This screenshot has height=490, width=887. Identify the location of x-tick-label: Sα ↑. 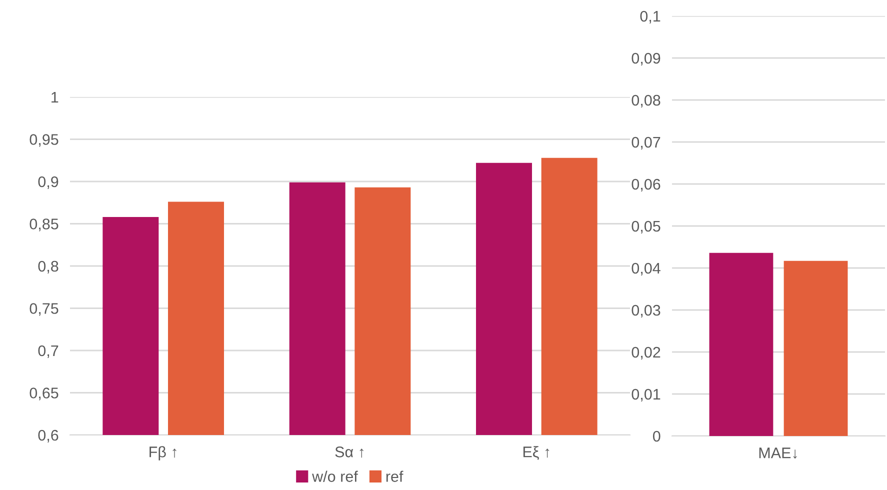
(349, 452).